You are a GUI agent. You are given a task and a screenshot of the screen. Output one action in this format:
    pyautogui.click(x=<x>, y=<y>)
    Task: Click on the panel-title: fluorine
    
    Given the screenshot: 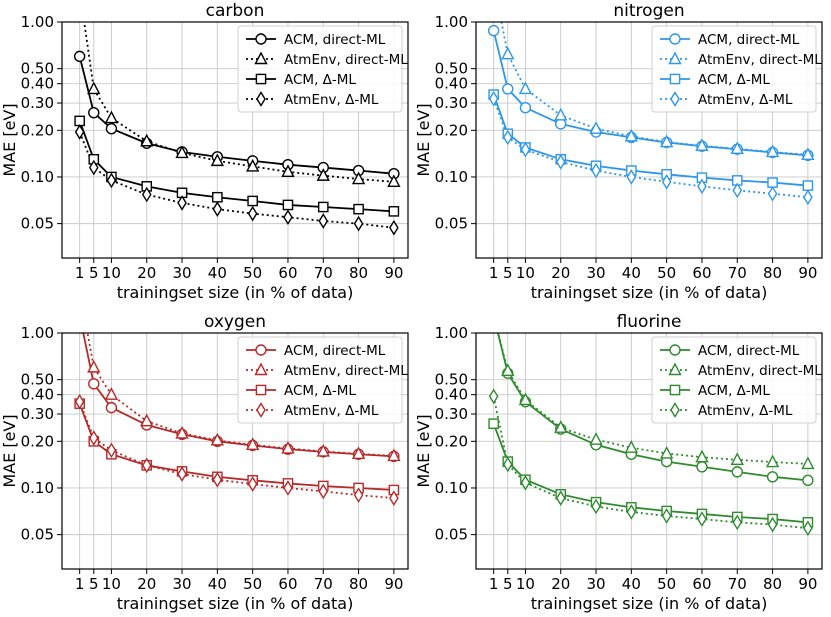 What is the action you would take?
    pyautogui.click(x=649, y=322)
    